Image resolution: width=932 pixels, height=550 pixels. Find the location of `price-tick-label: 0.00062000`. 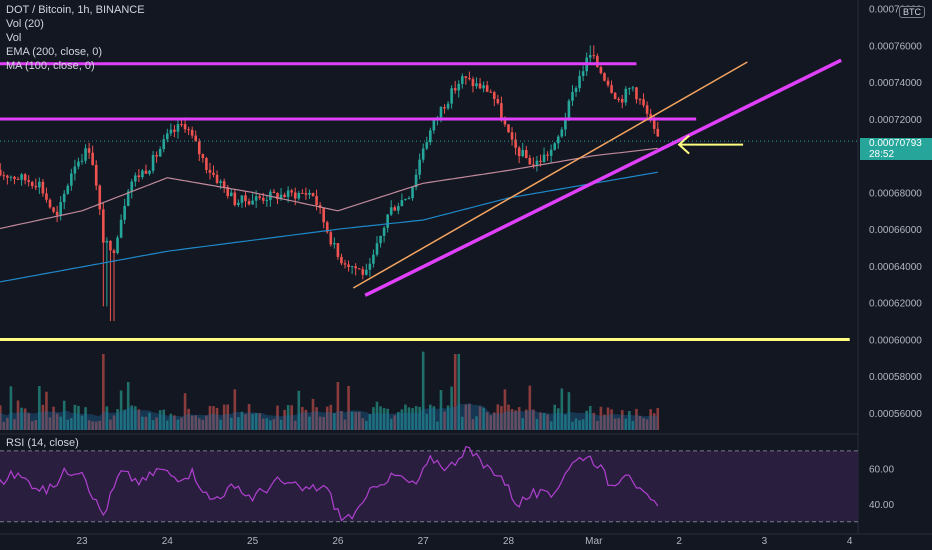

price-tick-label: 0.00062000 is located at coordinates (895, 304).